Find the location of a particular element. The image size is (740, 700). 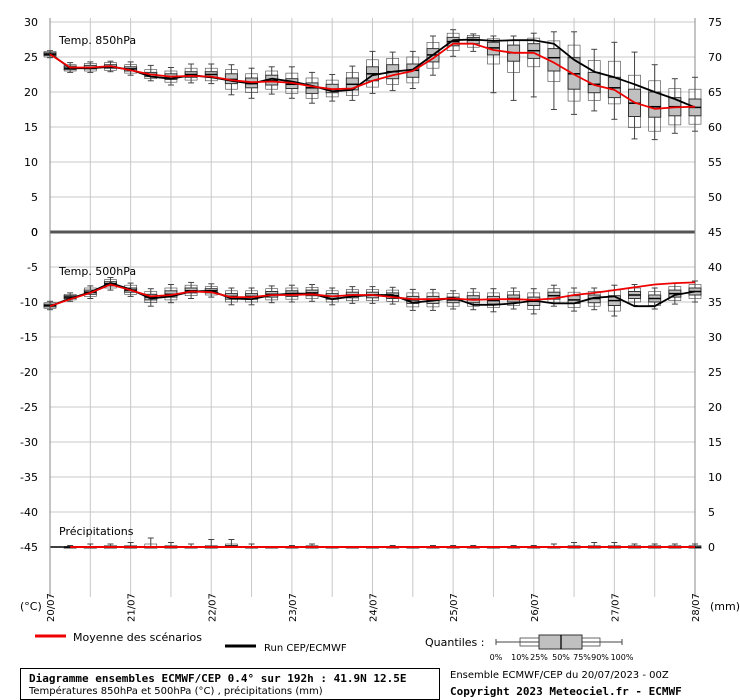

x-day-label: 24/07 is located at coordinates (374, 607).